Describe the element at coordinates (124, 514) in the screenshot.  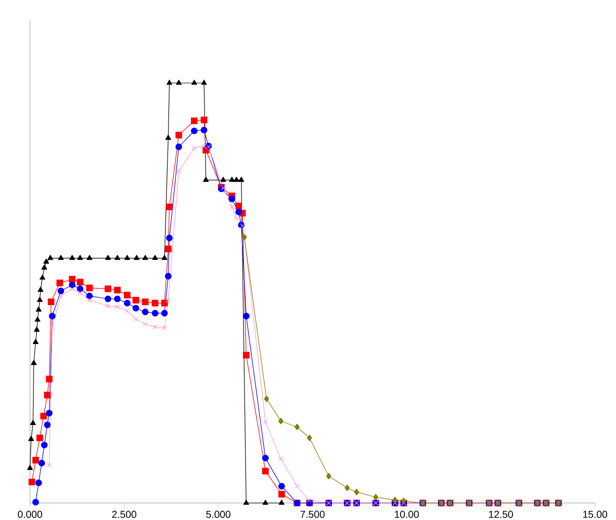
I see `x-tick-label: 2.500` at that location.